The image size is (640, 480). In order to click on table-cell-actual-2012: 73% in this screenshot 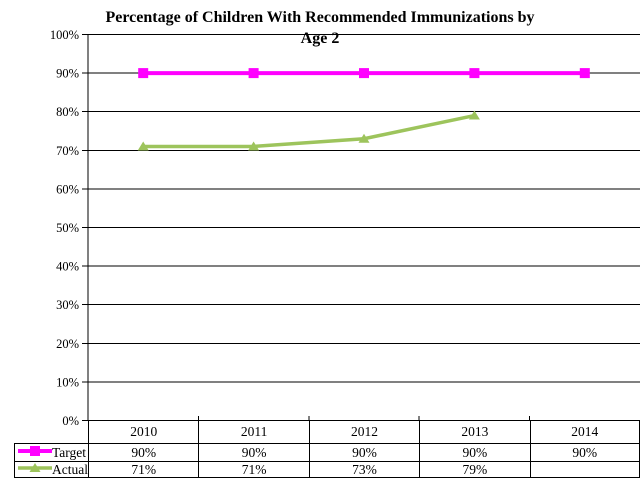, I will do `click(364, 469)`.